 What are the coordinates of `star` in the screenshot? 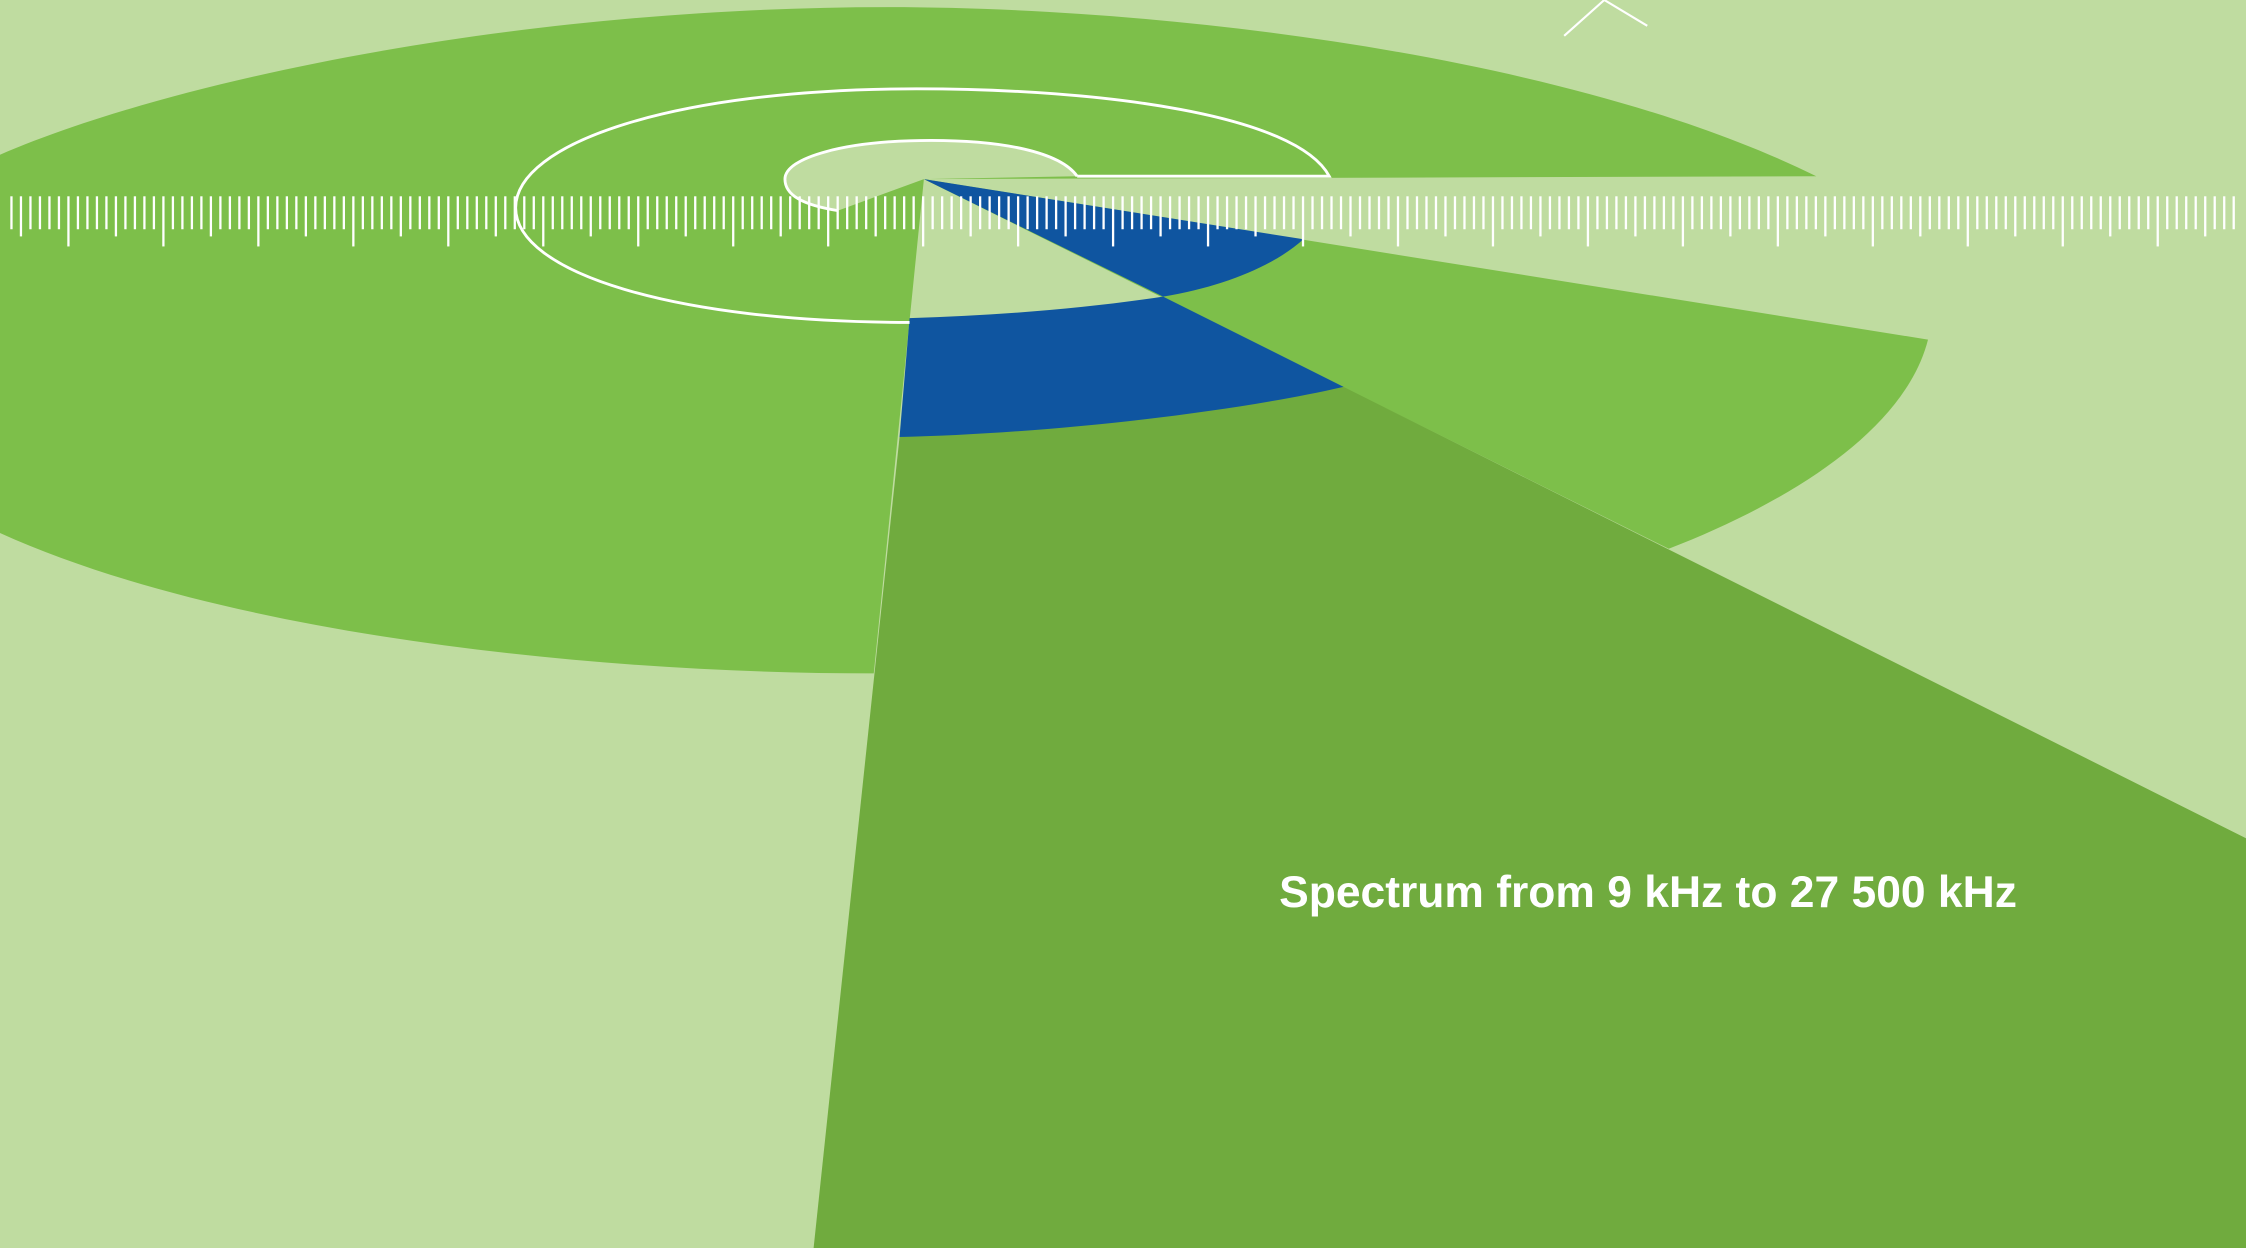 It's located at (1605, 18).